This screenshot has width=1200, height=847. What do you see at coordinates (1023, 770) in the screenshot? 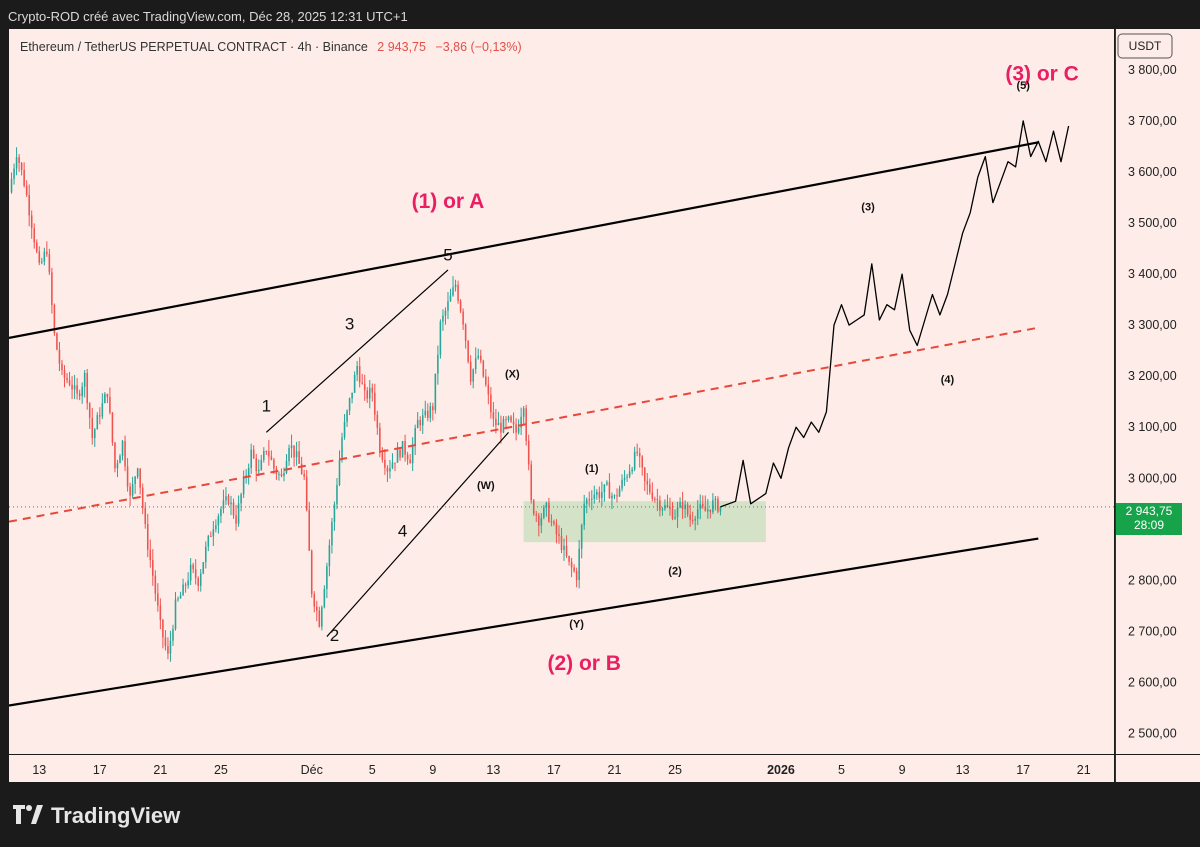
I see `x-tick-label: 17` at bounding box center [1023, 770].